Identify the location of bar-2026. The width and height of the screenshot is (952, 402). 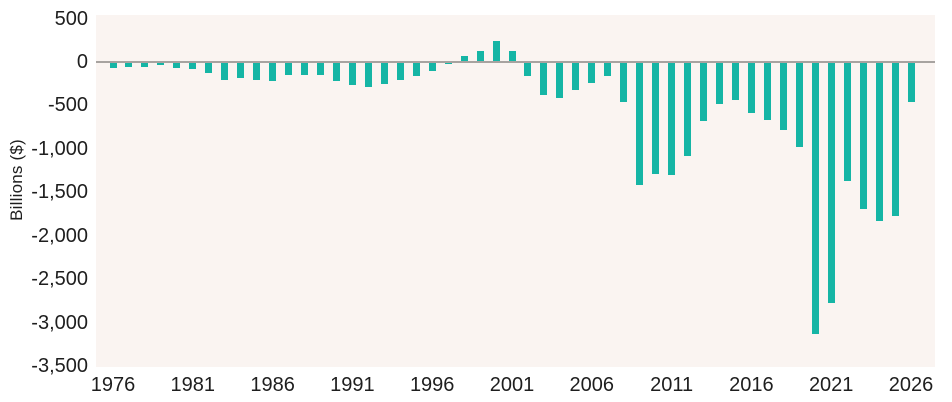
(911, 82).